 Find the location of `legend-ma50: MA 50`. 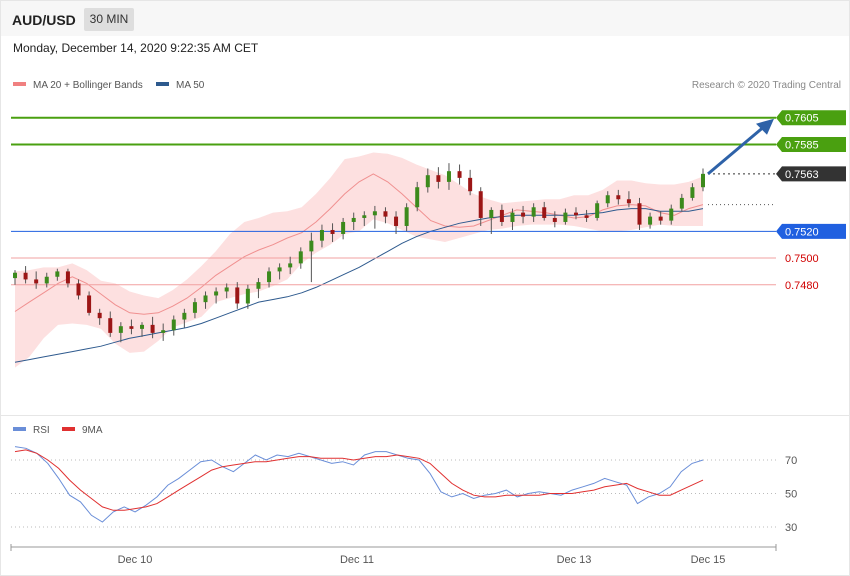

legend-ma50: MA 50 is located at coordinates (180, 86).